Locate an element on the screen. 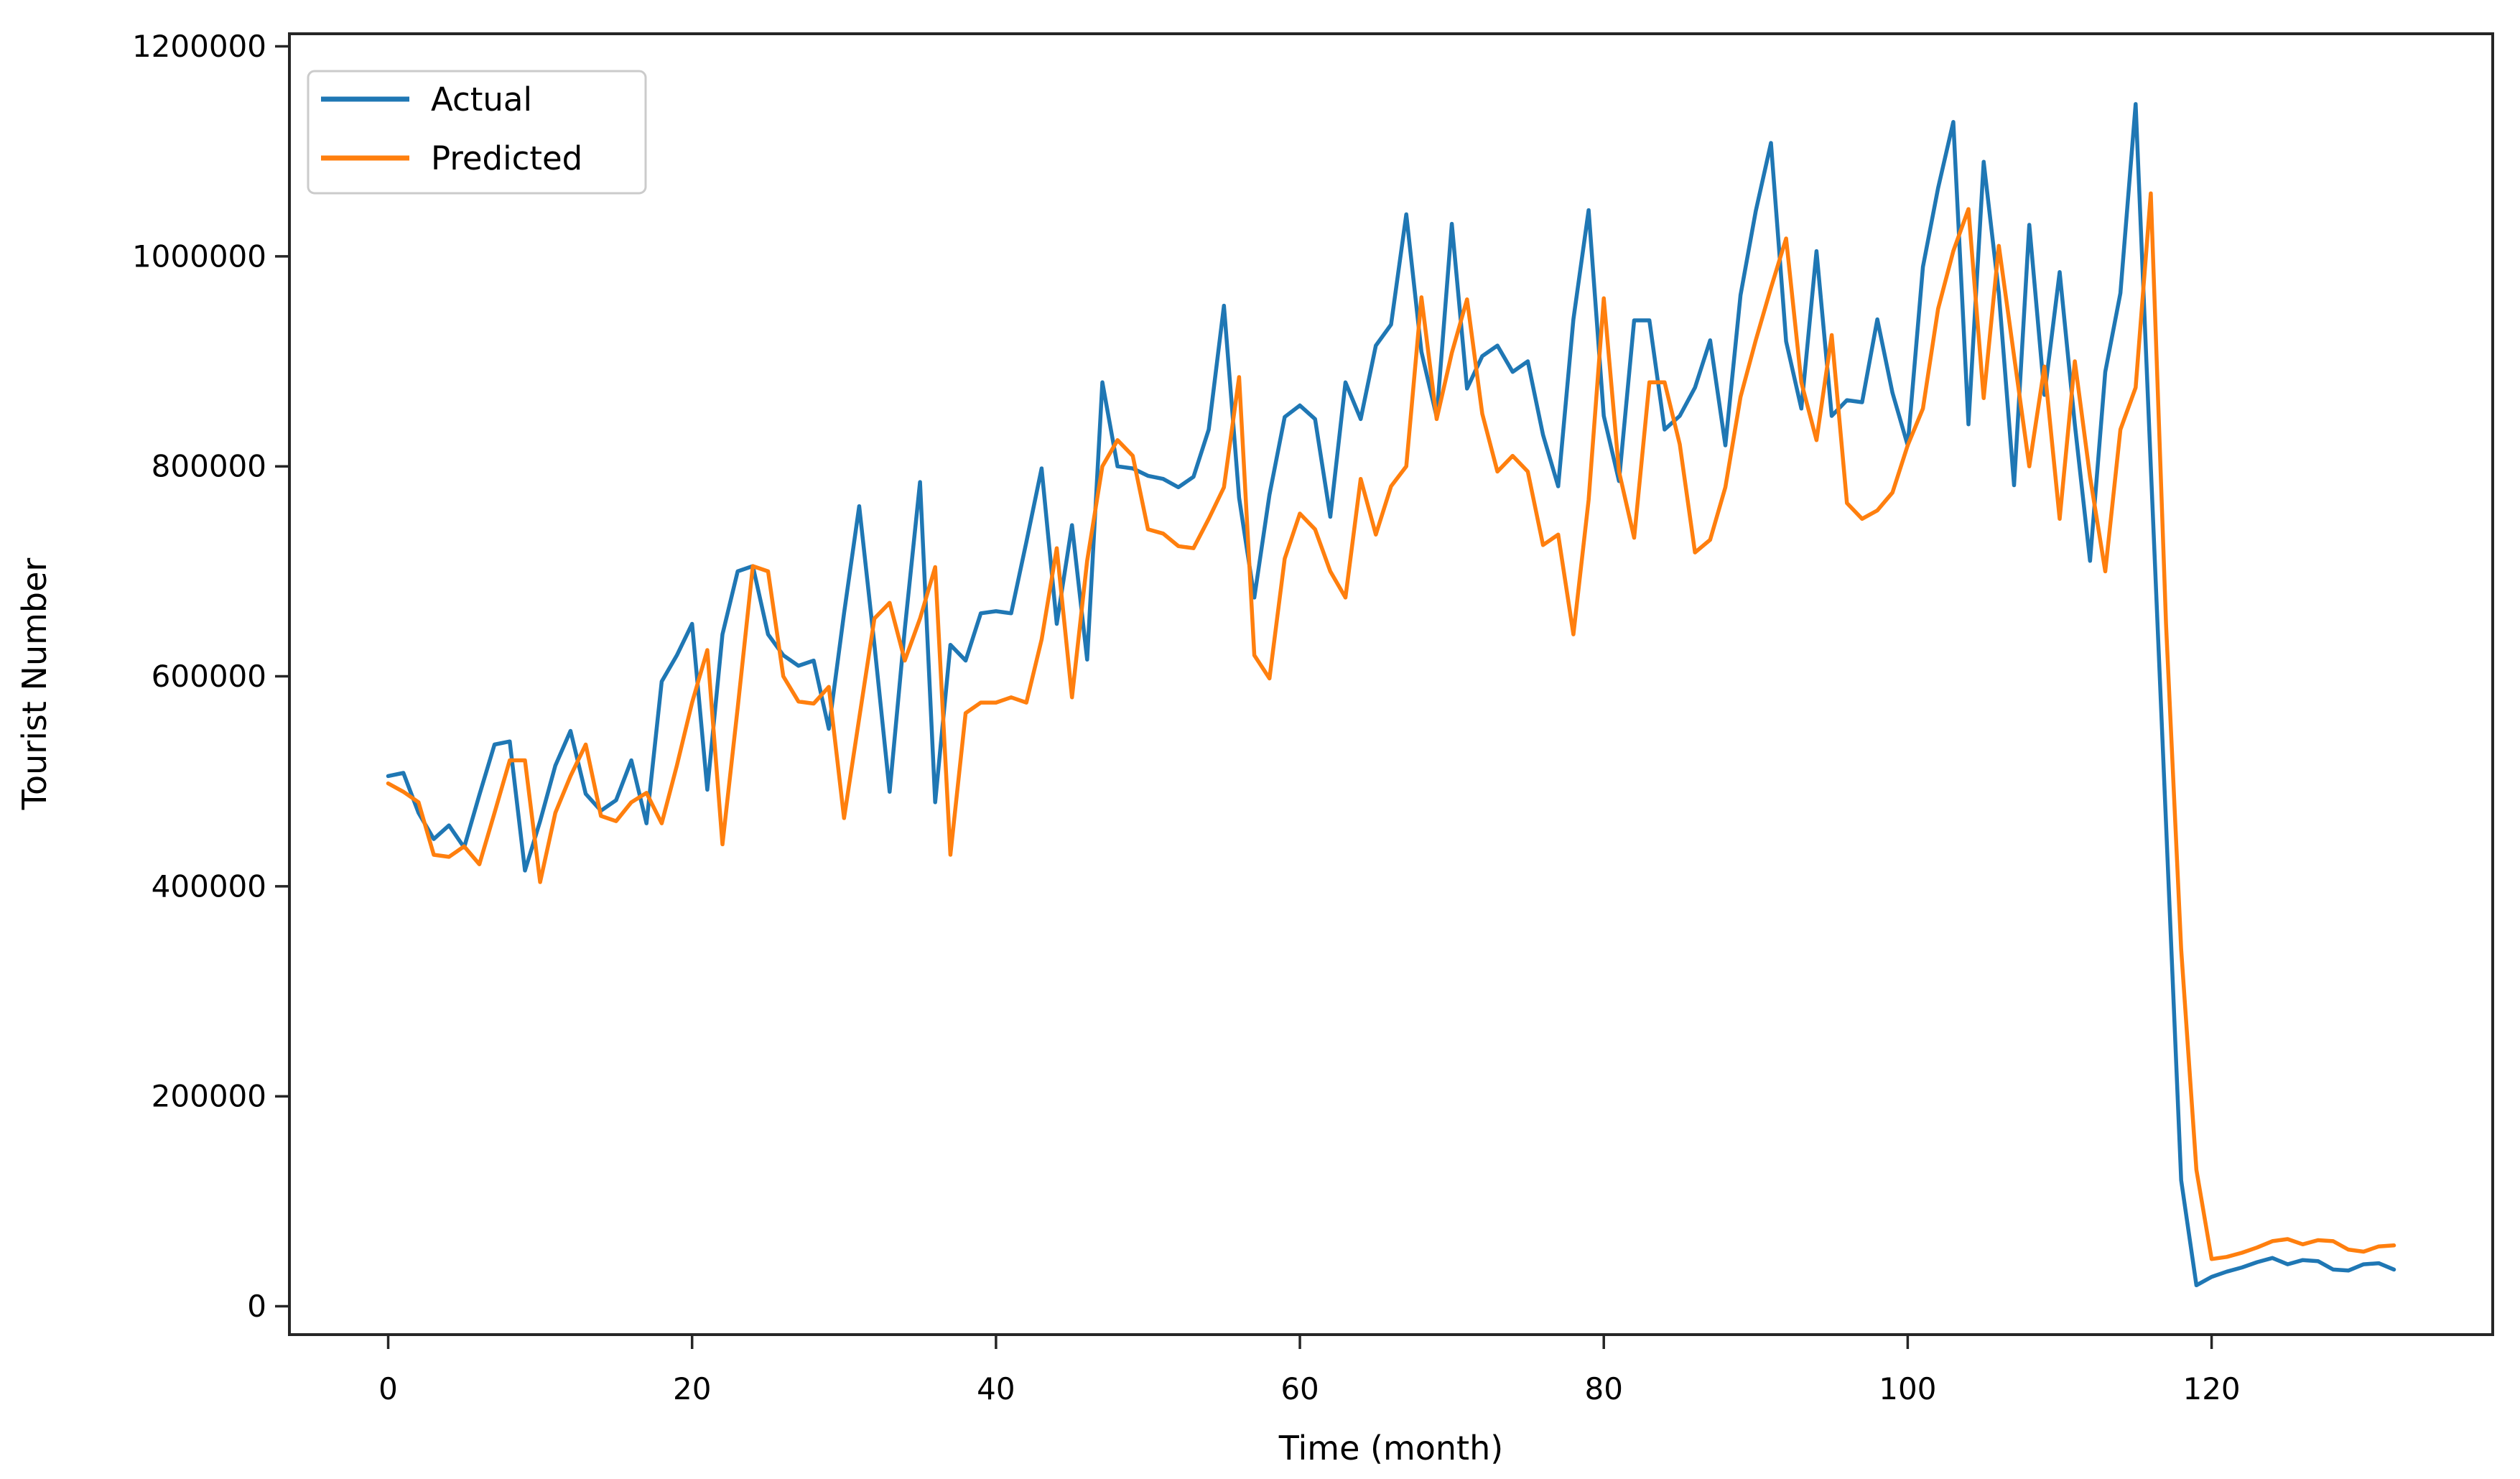  y-tick-label: 400000 is located at coordinates (209, 886).